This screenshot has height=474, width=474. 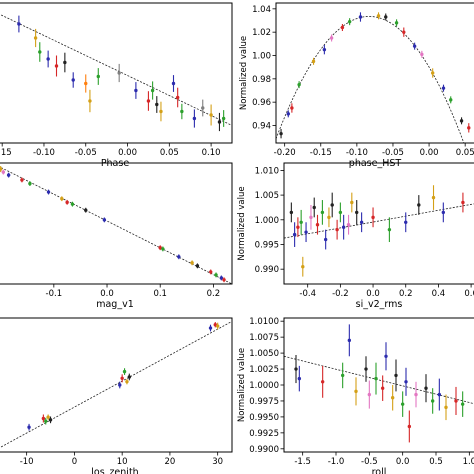 What do you see at coordinates (379, 470) in the screenshot?
I see `x-axis-label: roll` at bounding box center [379, 470].